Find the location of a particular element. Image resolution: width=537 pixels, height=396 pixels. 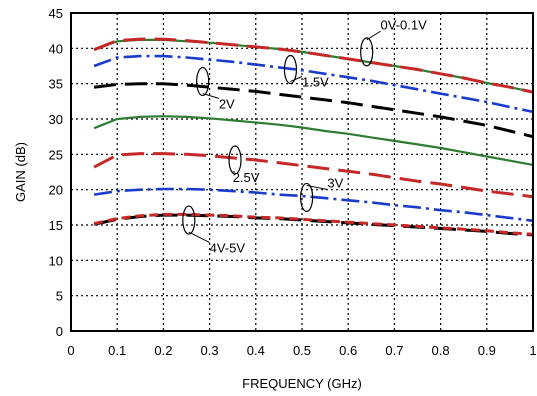

x-tick-label: 0.1 is located at coordinates (117, 350).